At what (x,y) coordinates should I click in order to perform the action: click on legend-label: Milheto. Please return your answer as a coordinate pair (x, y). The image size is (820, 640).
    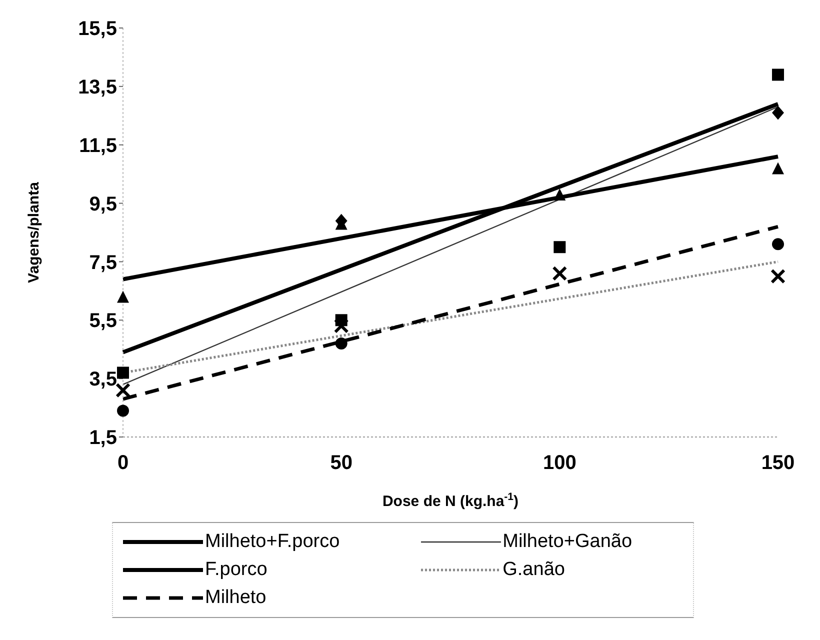
    Looking at the image, I should click on (235, 598).